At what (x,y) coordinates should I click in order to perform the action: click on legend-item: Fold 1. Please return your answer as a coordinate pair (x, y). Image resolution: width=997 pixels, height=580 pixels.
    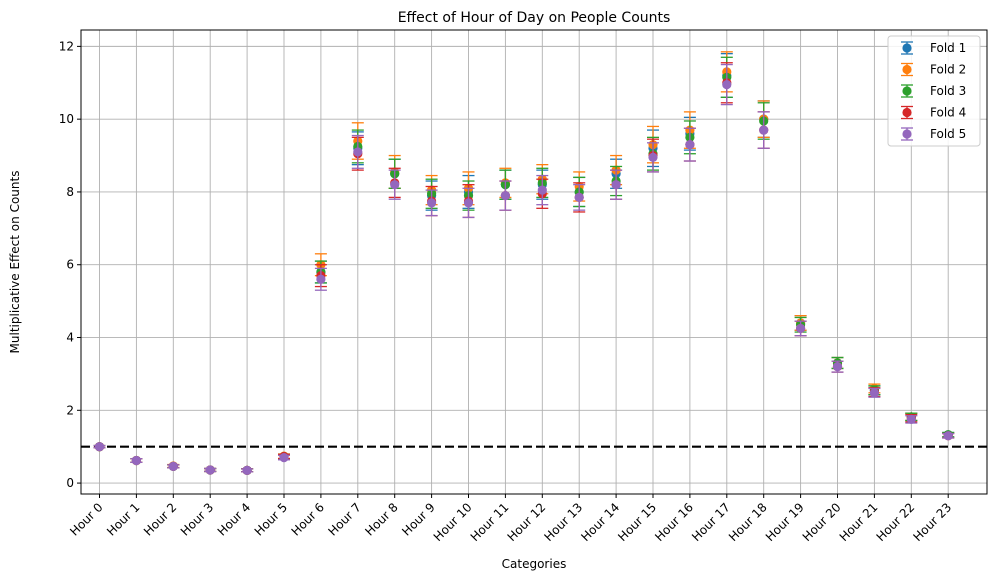
    Looking at the image, I should click on (933, 48).